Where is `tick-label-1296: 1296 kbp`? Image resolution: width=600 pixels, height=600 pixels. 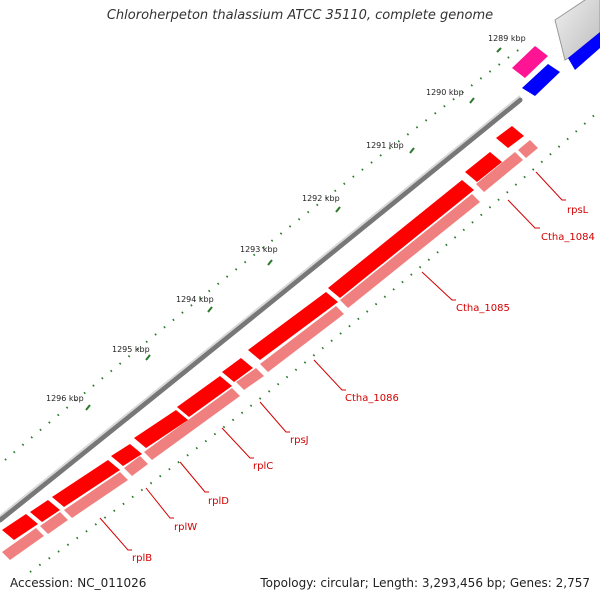 tick-label-1296: 1296 kbp is located at coordinates (65, 398).